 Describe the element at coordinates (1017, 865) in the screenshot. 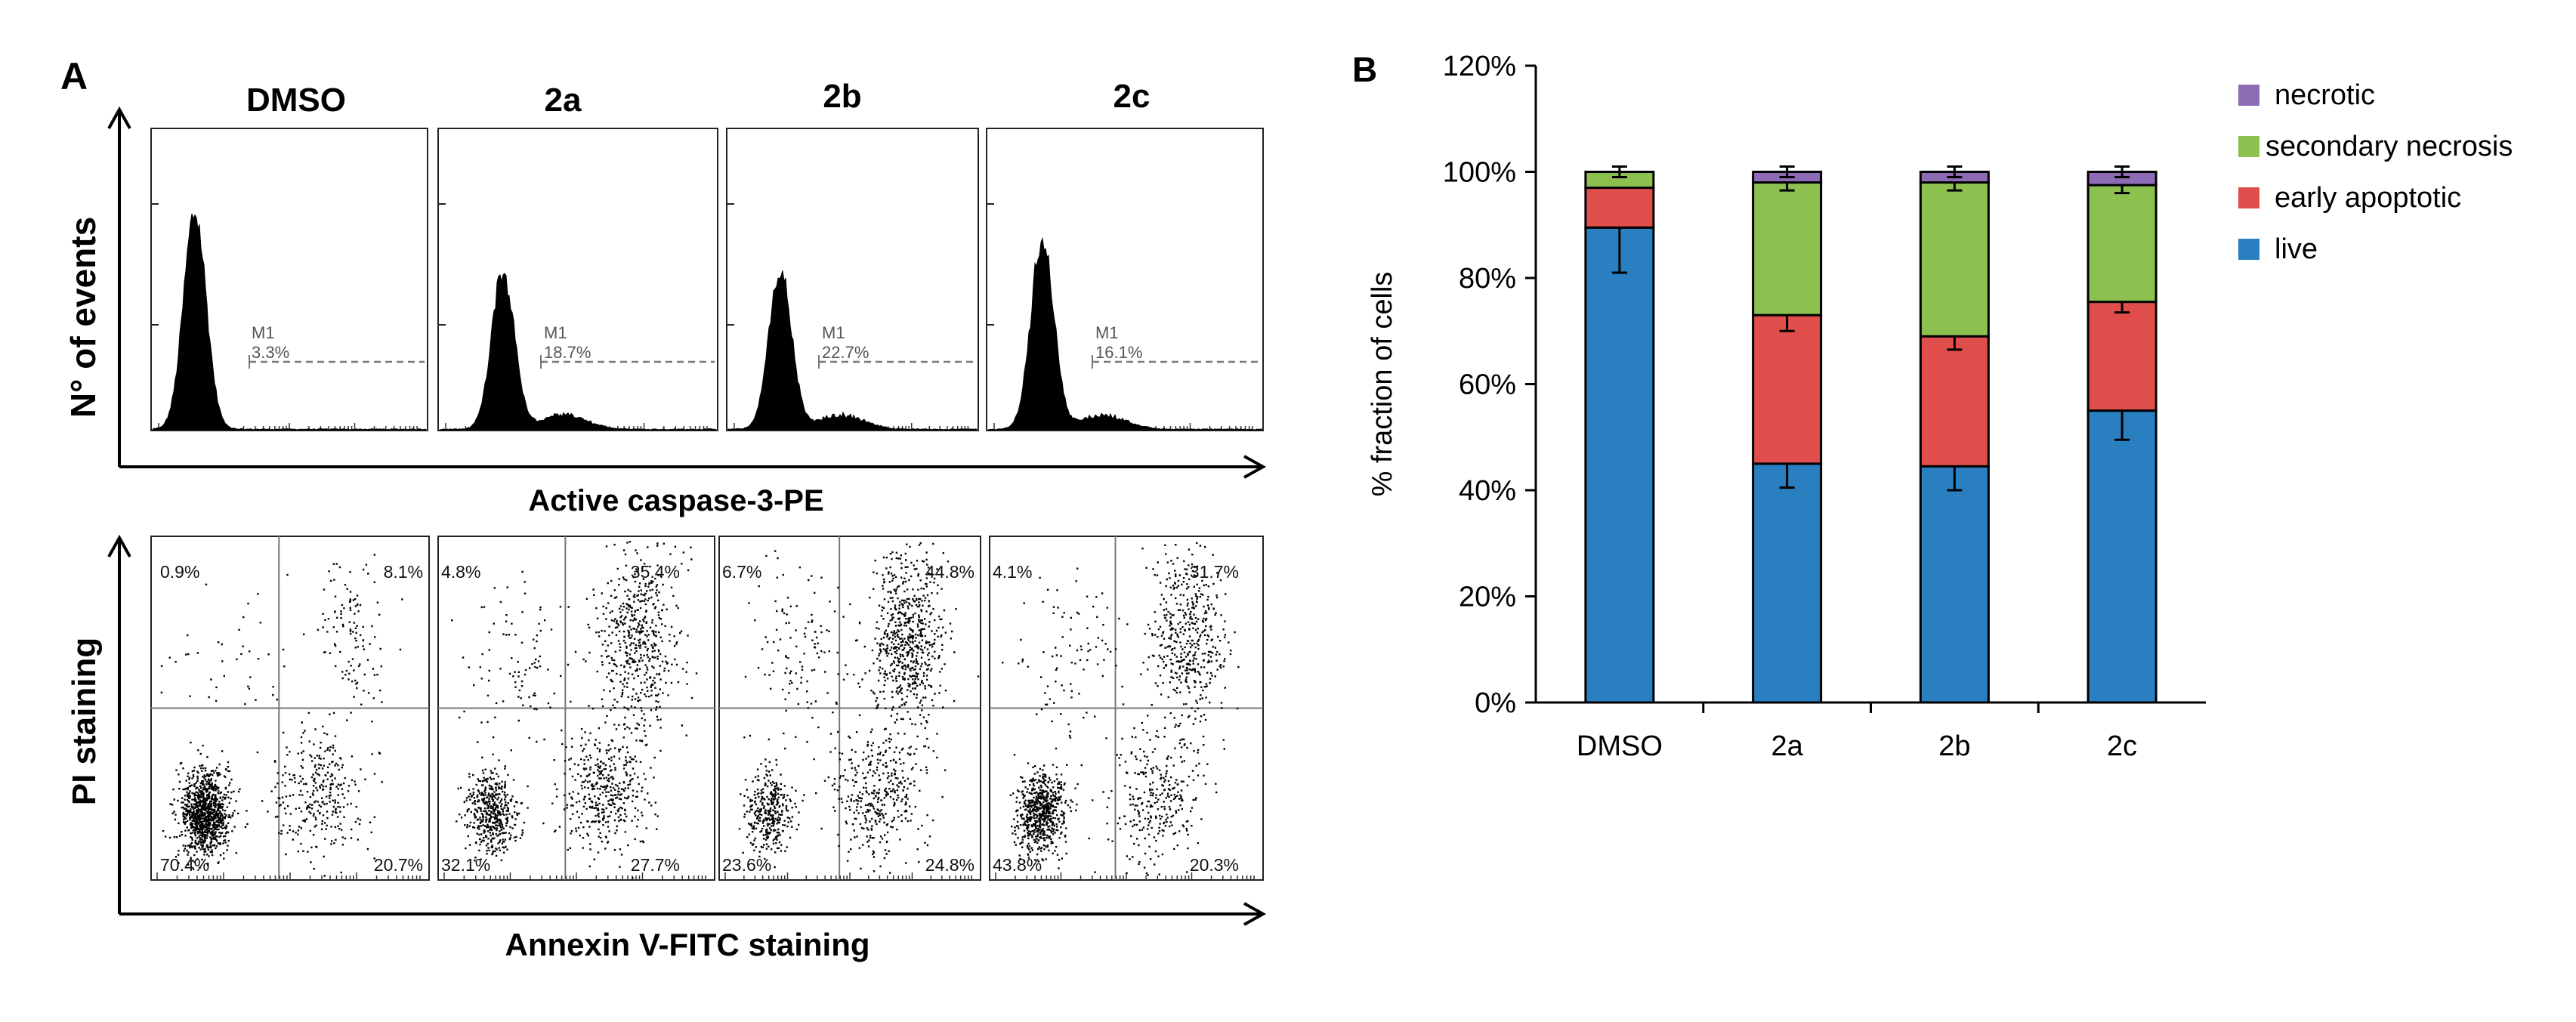

I see `quadrant-lower-left: 43.8%` at that location.